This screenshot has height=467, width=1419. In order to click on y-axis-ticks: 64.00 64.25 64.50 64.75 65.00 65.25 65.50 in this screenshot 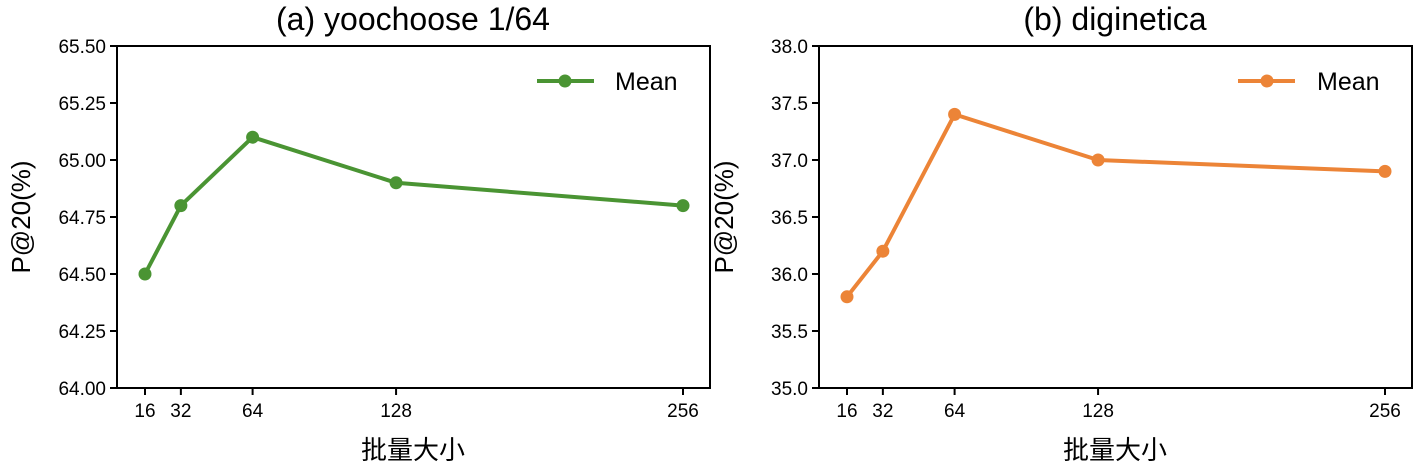, I will do `click(87, 218)`.